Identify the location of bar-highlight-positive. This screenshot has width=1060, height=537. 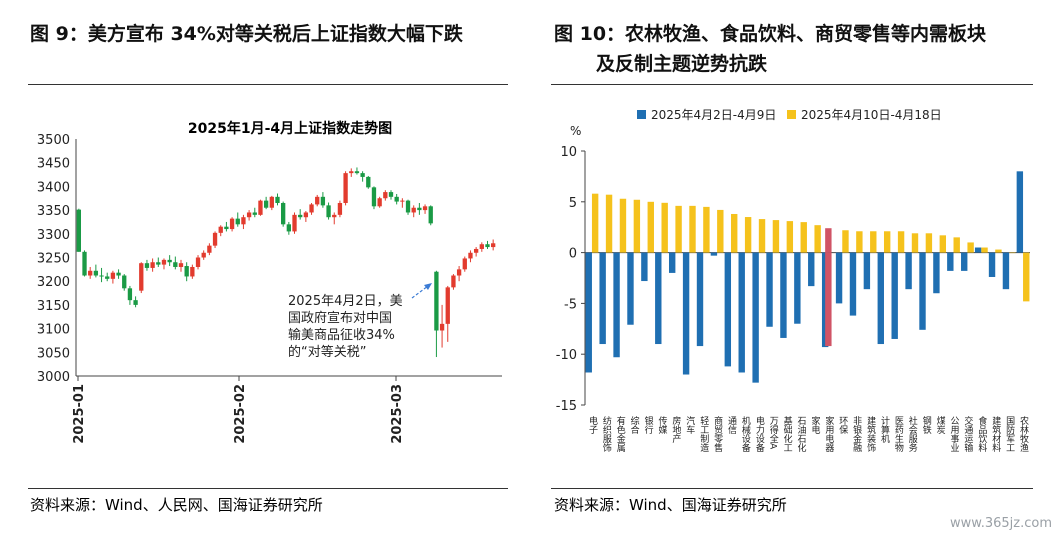
(828, 240).